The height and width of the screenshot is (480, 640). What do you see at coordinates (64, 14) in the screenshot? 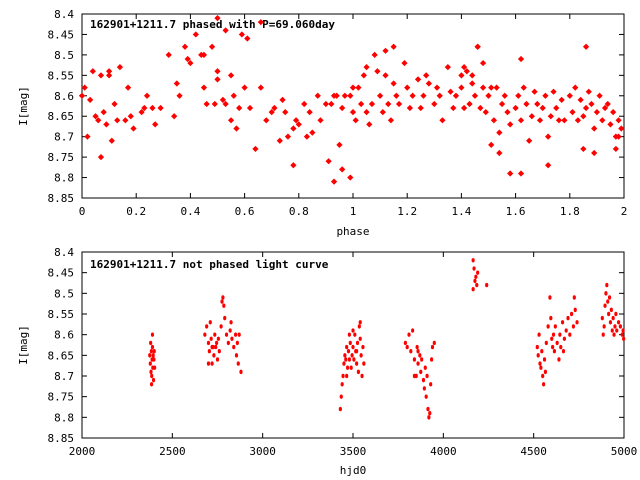
I see `top-ytick-label: 8.4` at bounding box center [64, 14].